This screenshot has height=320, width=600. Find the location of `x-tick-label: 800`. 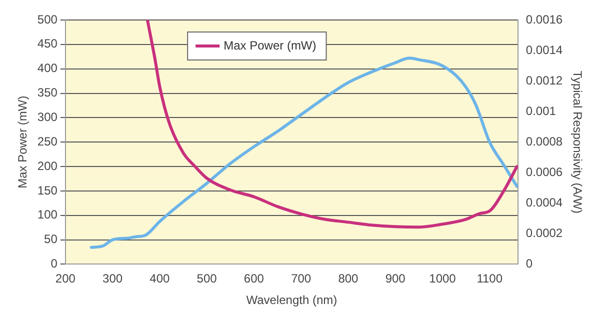

x-tick-label: 800 is located at coordinates (348, 279).